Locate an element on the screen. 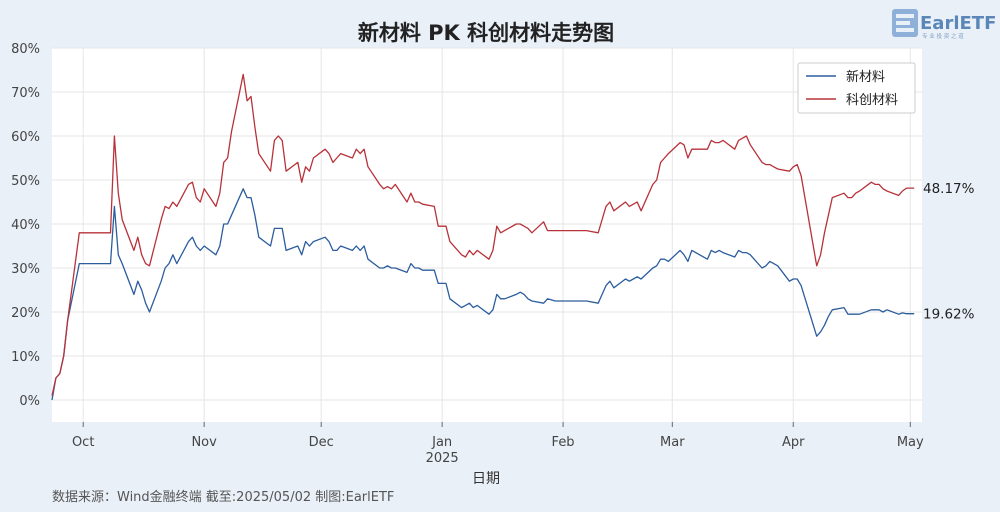  y-tick-label-7: 70% is located at coordinates (25, 93).